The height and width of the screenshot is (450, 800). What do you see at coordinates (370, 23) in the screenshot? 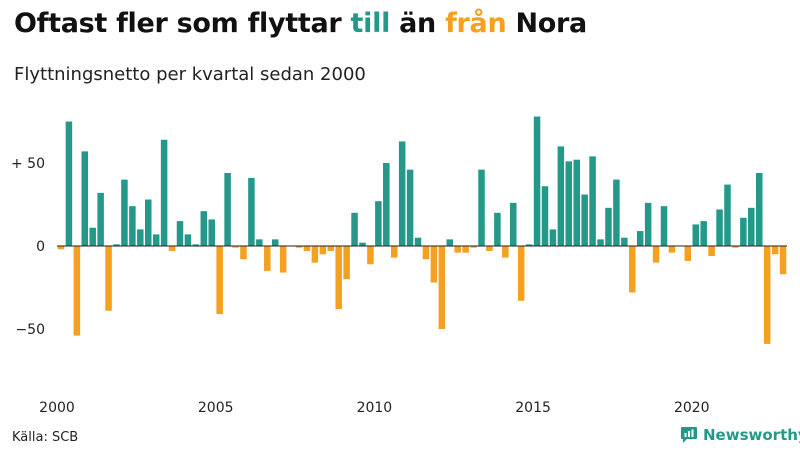
I see `title-highlight-till: till` at bounding box center [370, 23].